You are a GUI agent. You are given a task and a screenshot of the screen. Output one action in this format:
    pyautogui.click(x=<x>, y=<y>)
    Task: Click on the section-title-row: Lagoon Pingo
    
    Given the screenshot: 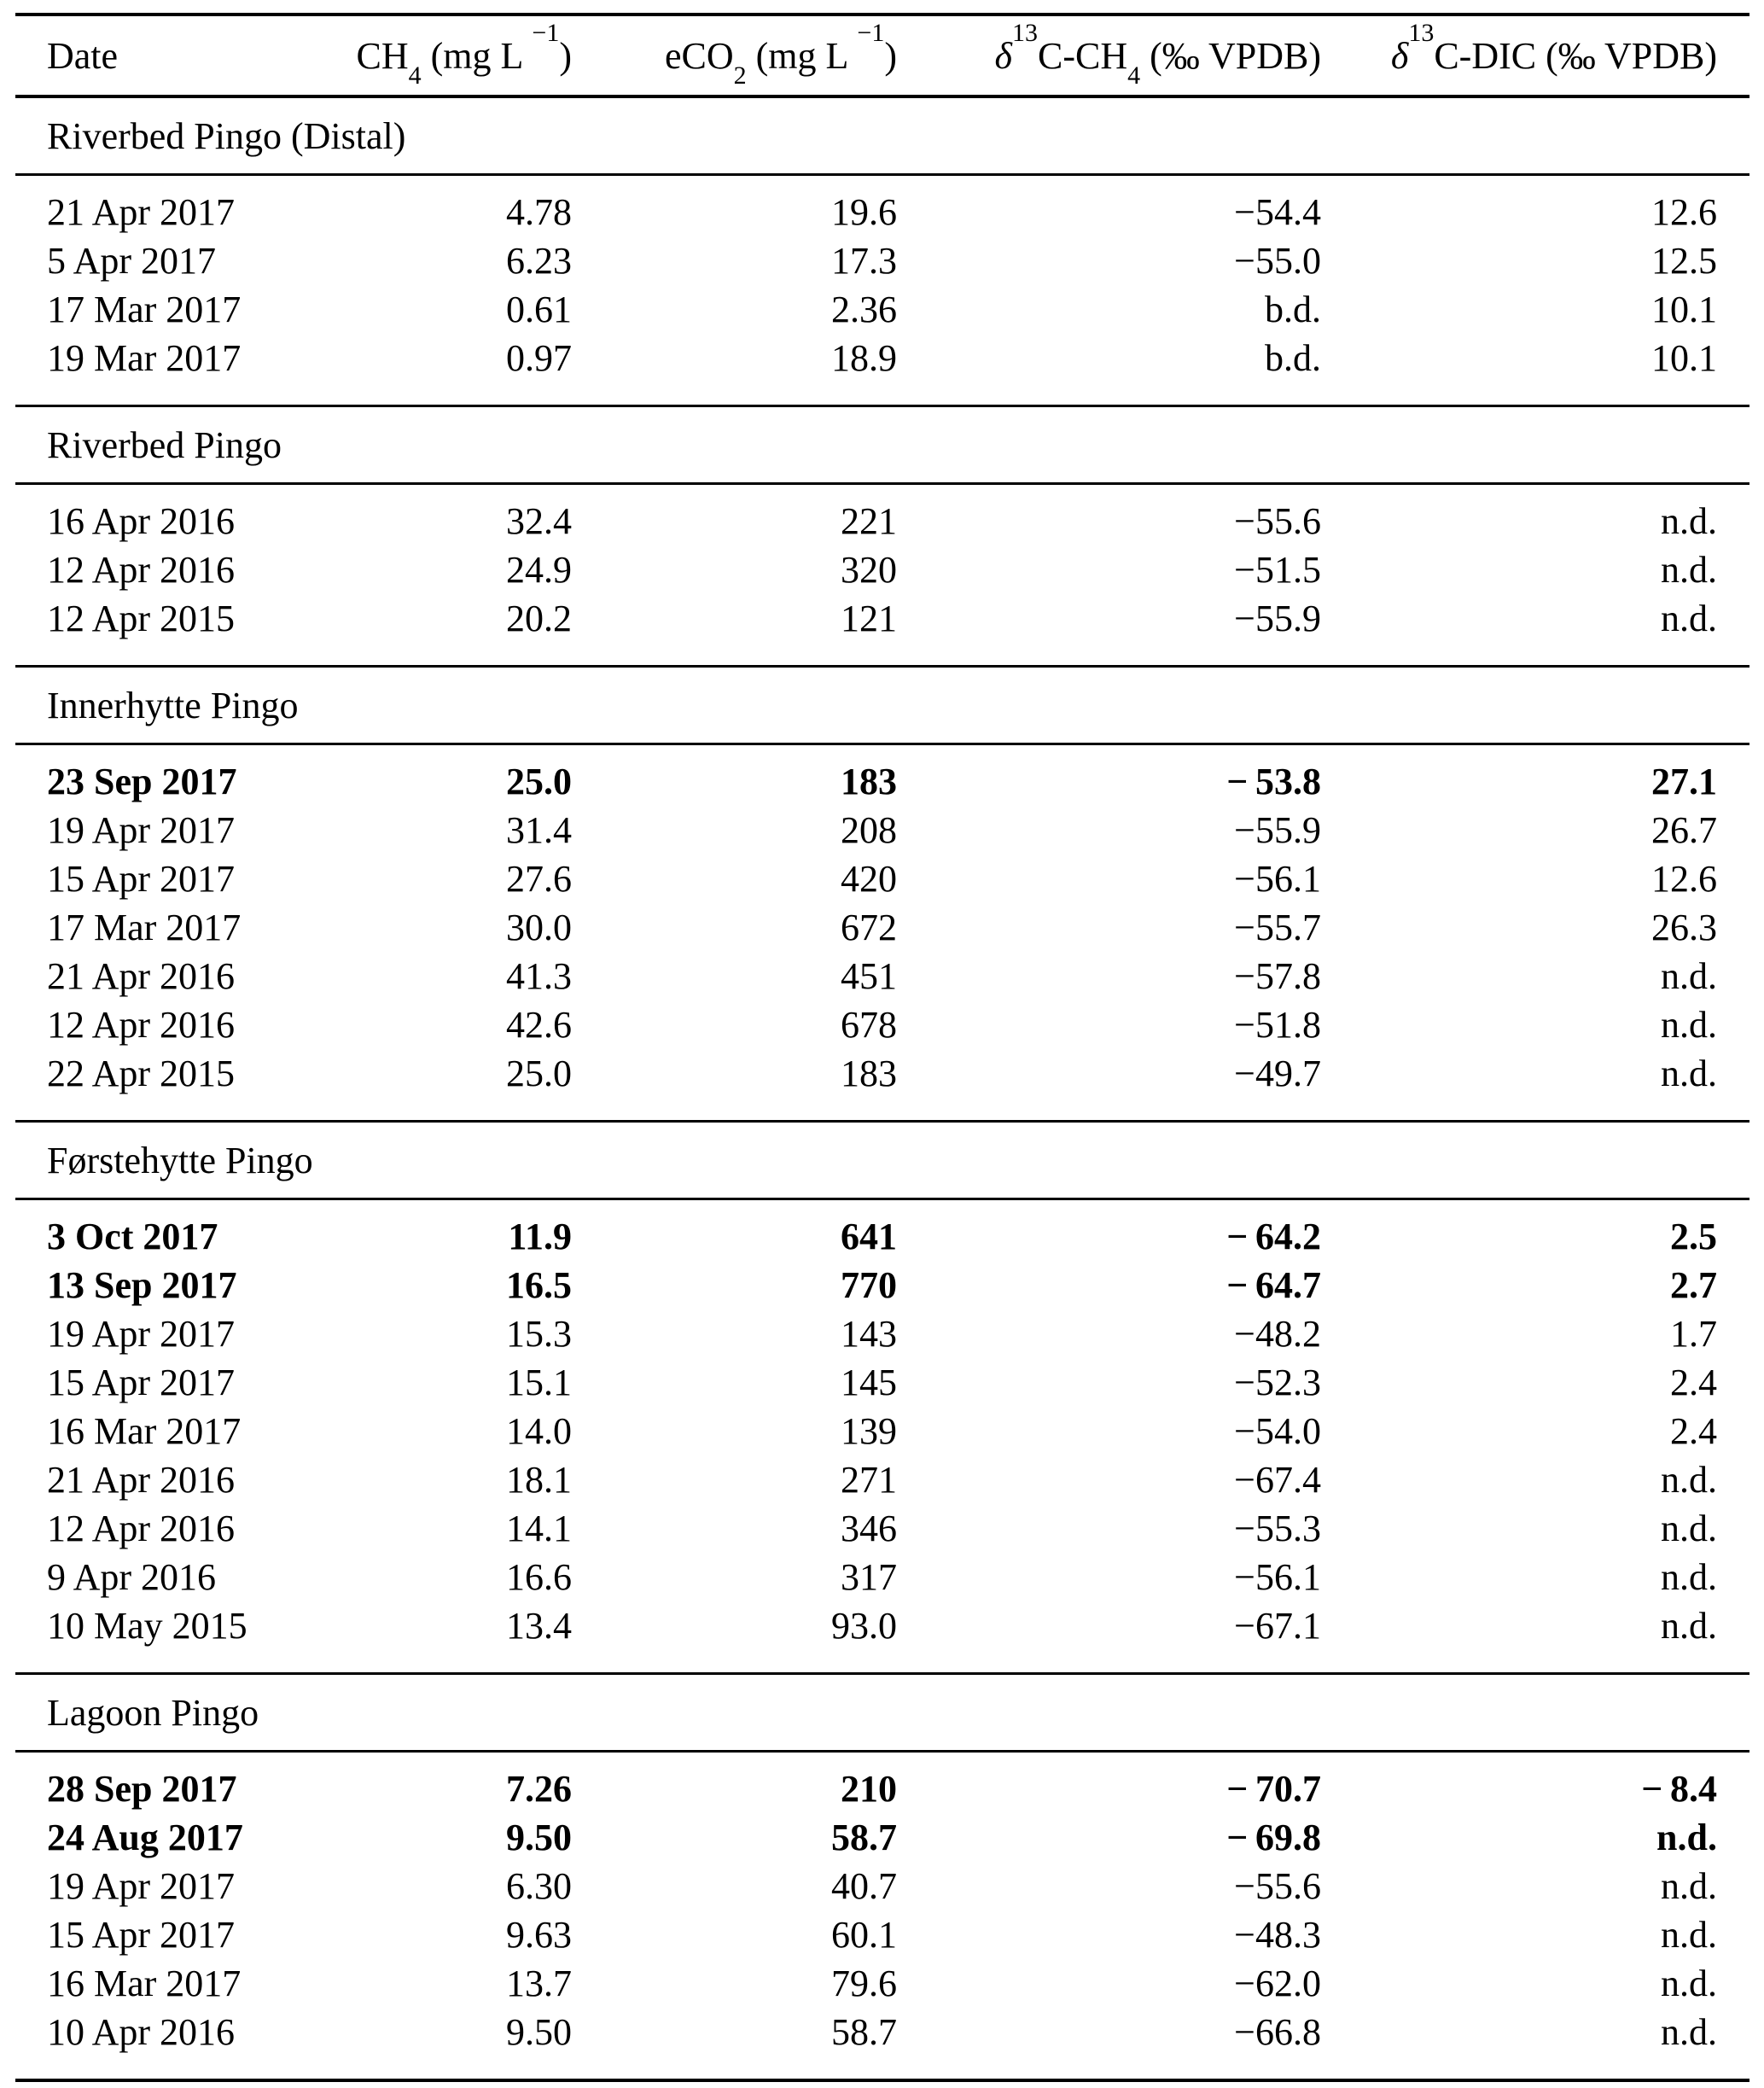 What is the action you would take?
    pyautogui.click(x=882, y=1713)
    